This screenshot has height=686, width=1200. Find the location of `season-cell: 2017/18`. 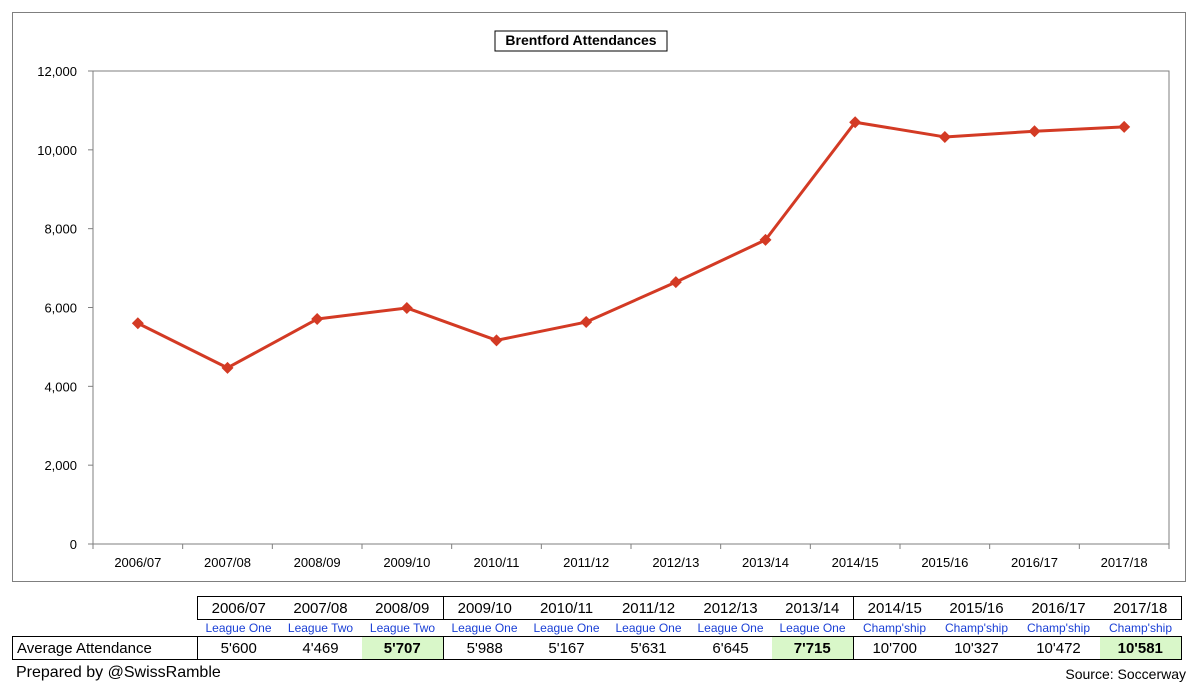

season-cell: 2017/18 is located at coordinates (1140, 608).